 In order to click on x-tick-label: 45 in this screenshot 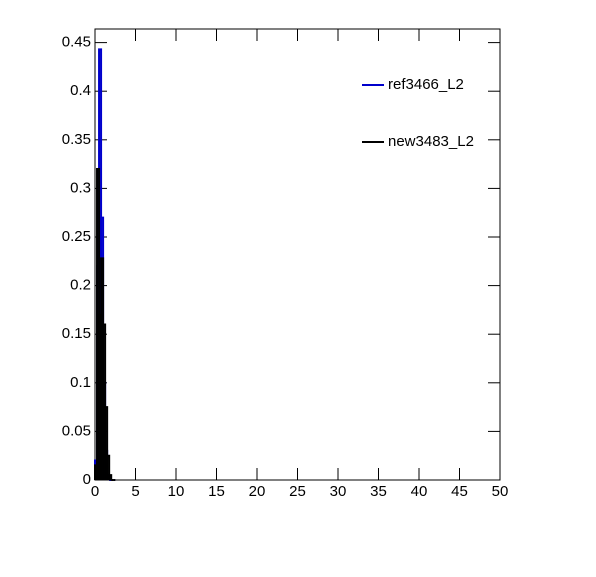, I will do `click(459, 491)`.